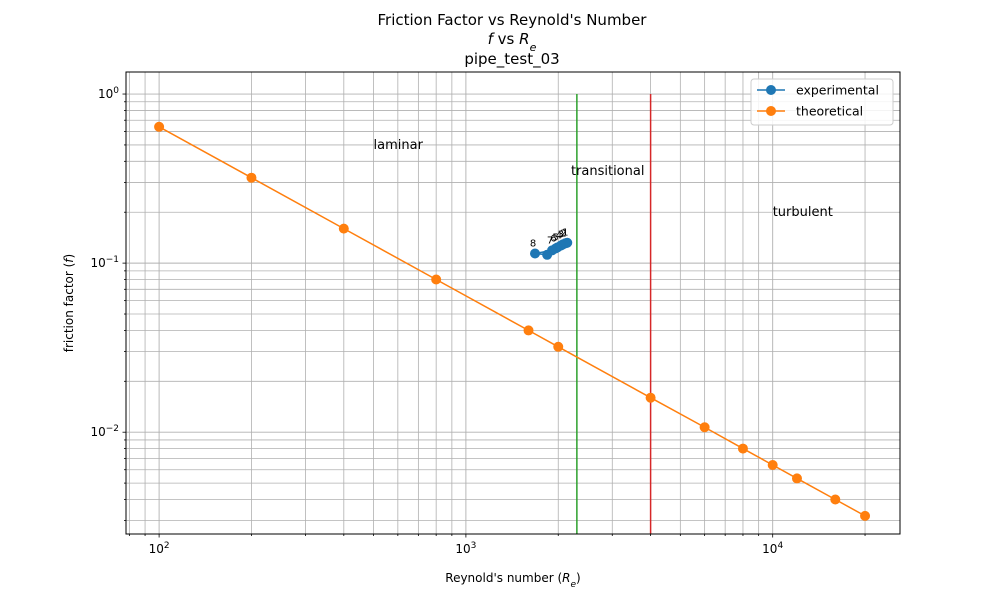 Image resolution: width=1000 pixels, height=604 pixels. Describe the element at coordinates (550, 240) in the screenshot. I see `point-label: 7` at that location.